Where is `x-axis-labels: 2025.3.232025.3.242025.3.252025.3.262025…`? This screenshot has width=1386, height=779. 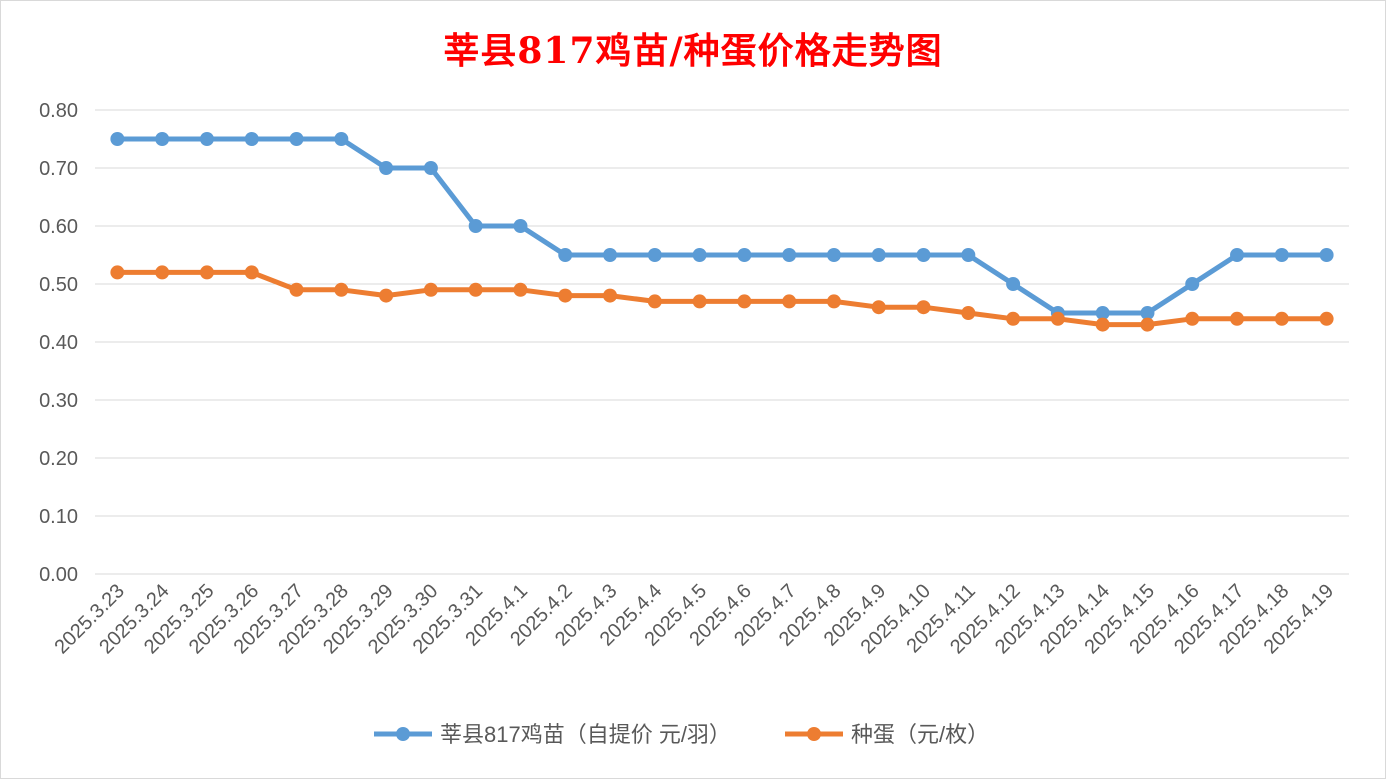
x-axis-labels: 2025.3.232025.3.242025.3.252025.3.262025… is located at coordinates (694, 619).